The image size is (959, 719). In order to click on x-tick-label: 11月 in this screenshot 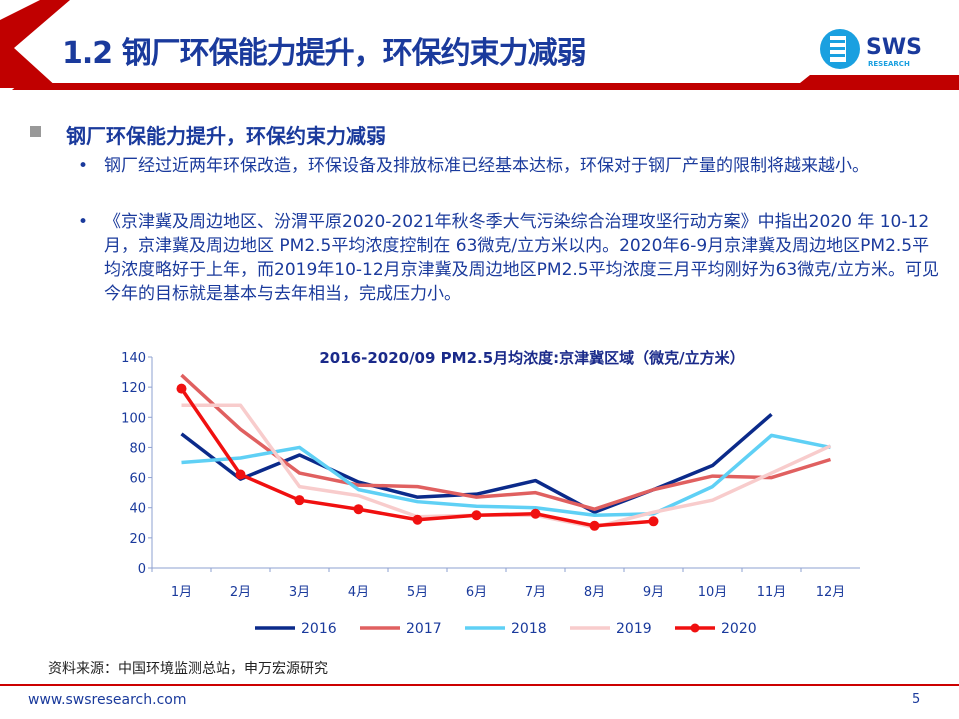, I will do `click(772, 592)`.